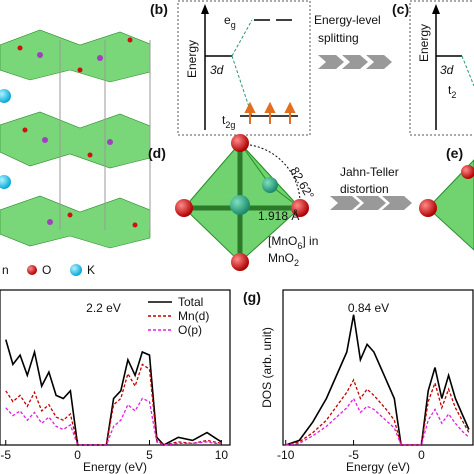 This screenshot has width=474, height=474. Describe the element at coordinates (310, 241) in the screenshot. I see `unit-part: ] in` at that location.